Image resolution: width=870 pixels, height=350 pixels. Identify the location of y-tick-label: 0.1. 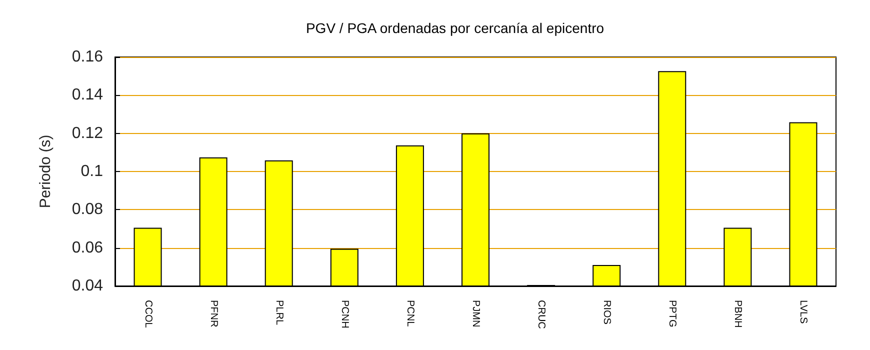
(92, 171).